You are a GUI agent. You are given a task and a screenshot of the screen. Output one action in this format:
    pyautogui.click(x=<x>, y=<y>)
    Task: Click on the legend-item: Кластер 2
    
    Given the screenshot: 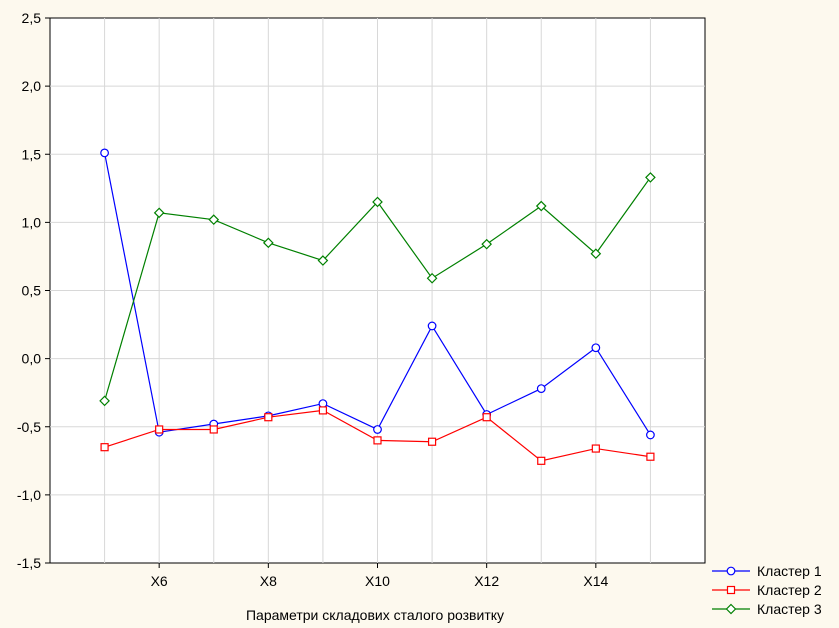 What is the action you would take?
    pyautogui.click(x=767, y=590)
    